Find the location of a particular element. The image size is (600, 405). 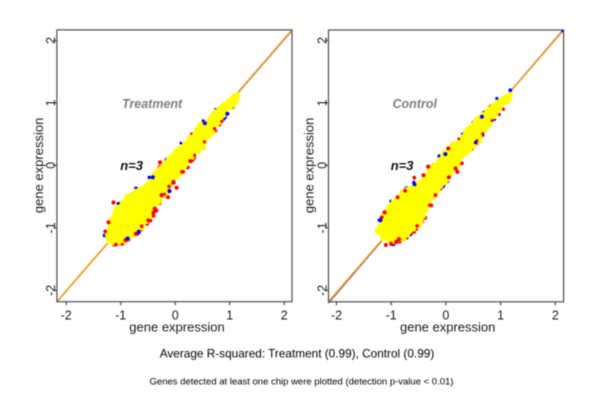

svg-text: Treatment is located at coordinates (152, 104).